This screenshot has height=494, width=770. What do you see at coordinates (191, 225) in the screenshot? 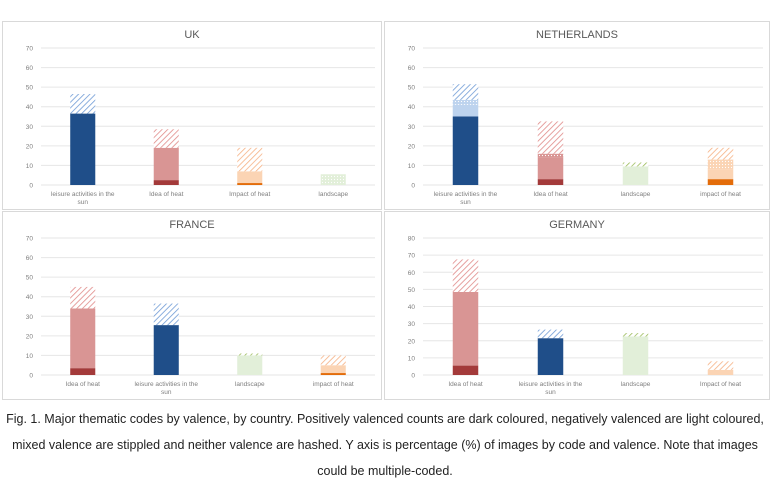
I see `chart-title: FRANCE` at bounding box center [191, 225].